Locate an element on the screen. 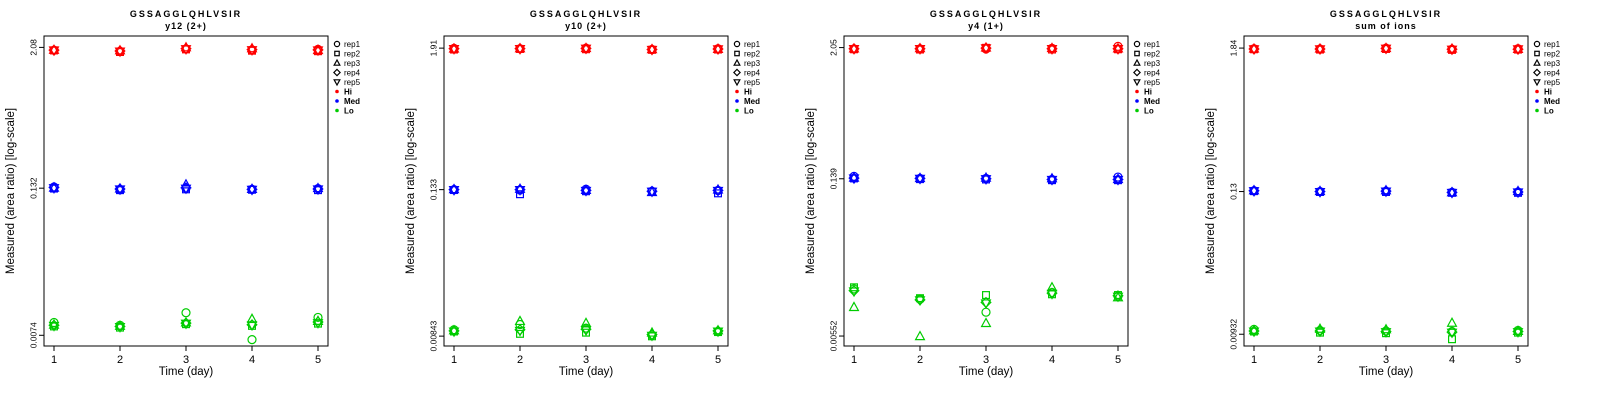 This screenshot has height=400, width=1600. x-tick-label: 5 is located at coordinates (1518, 360).